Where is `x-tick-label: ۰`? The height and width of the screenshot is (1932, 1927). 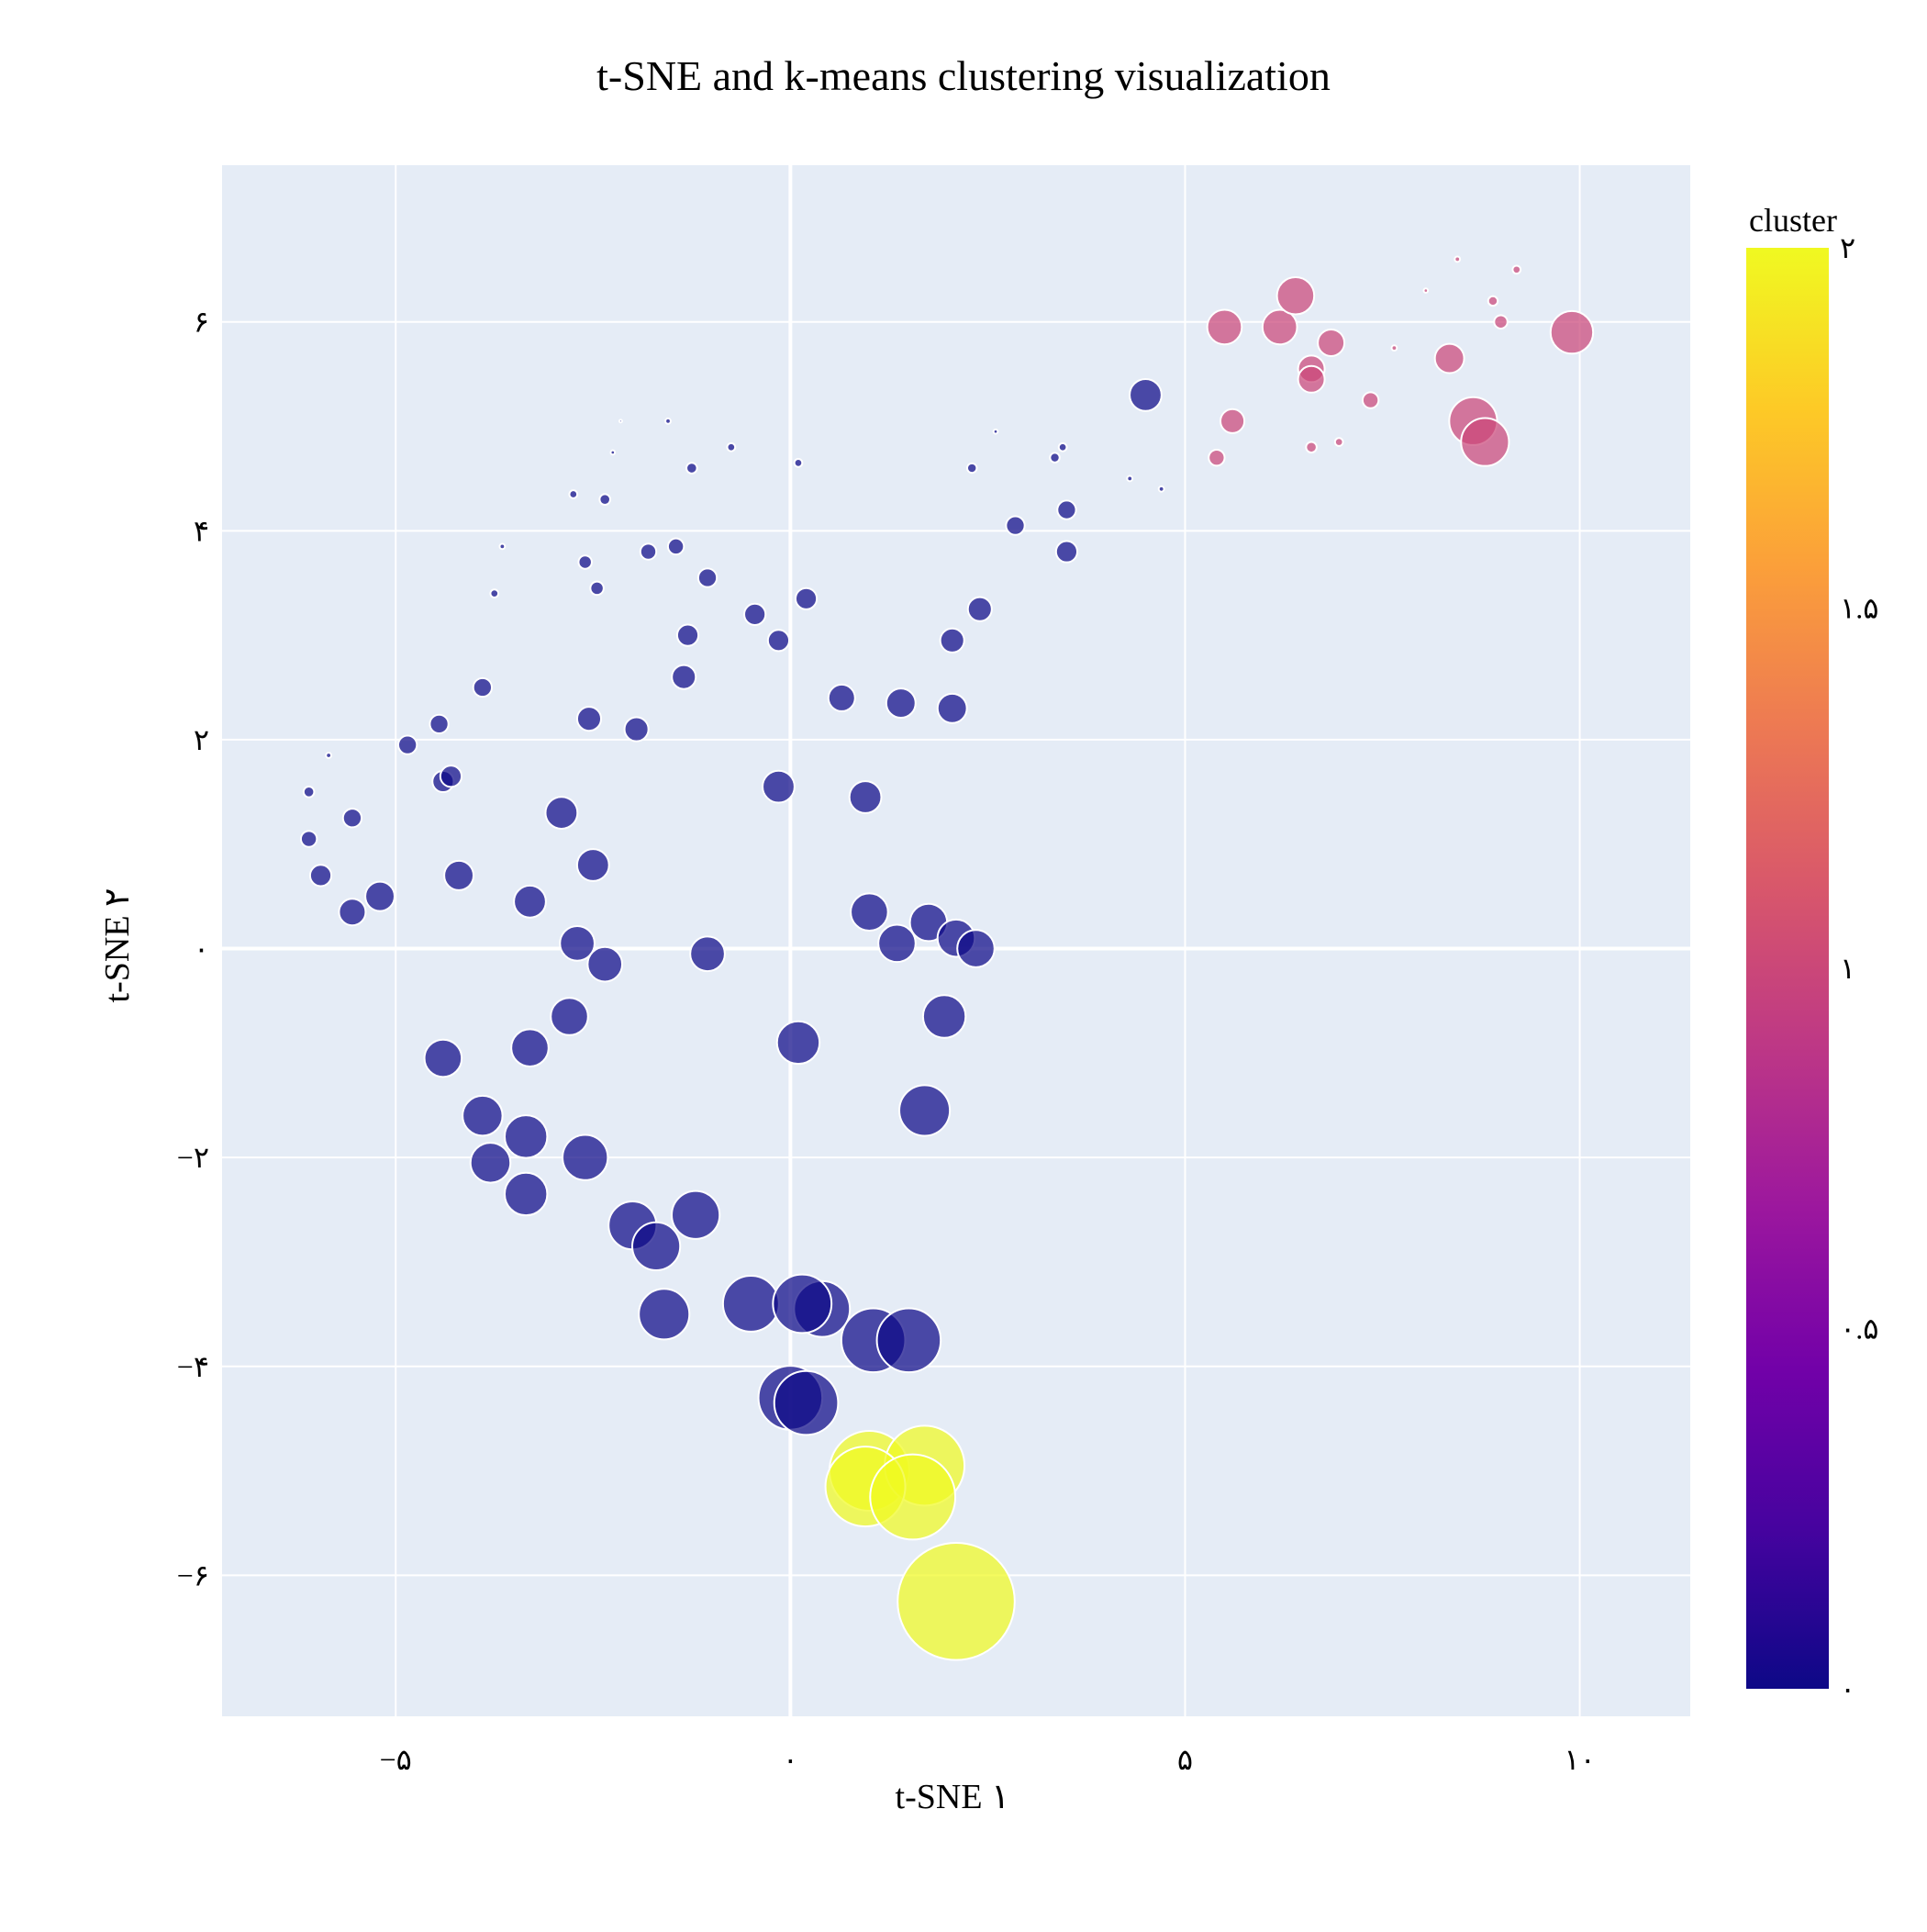
x-tick-label: ۰ is located at coordinates (790, 1759).